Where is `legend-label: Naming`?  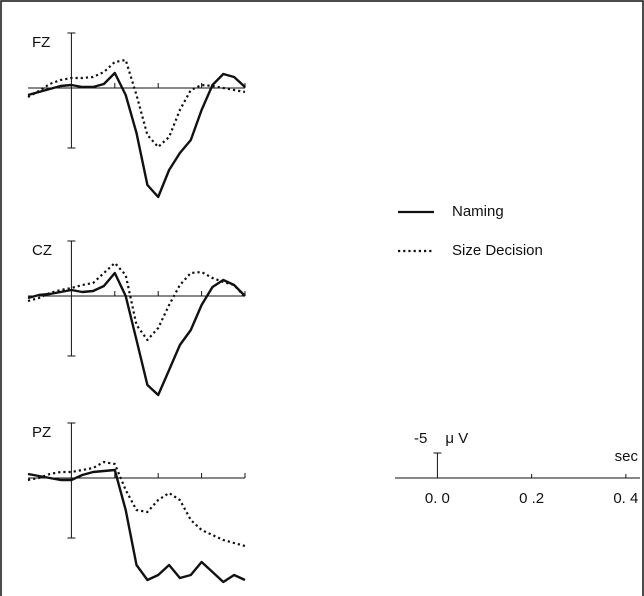
legend-label: Naming is located at coordinates (478, 211).